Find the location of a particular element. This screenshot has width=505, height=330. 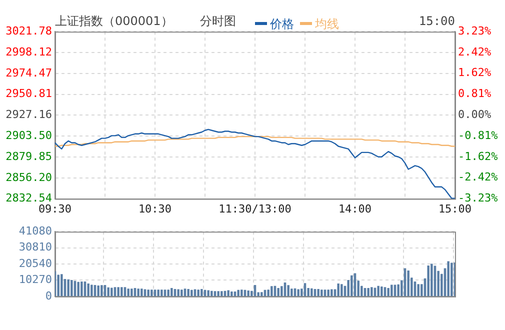

y-tick-label: 2927.16 is located at coordinates (29, 115).